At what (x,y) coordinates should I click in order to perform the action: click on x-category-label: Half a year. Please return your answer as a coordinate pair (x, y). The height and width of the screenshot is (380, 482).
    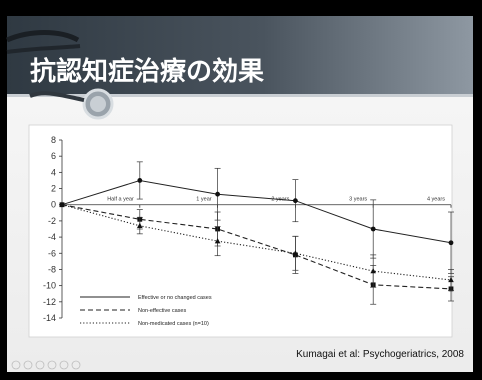
    Looking at the image, I should click on (120, 200).